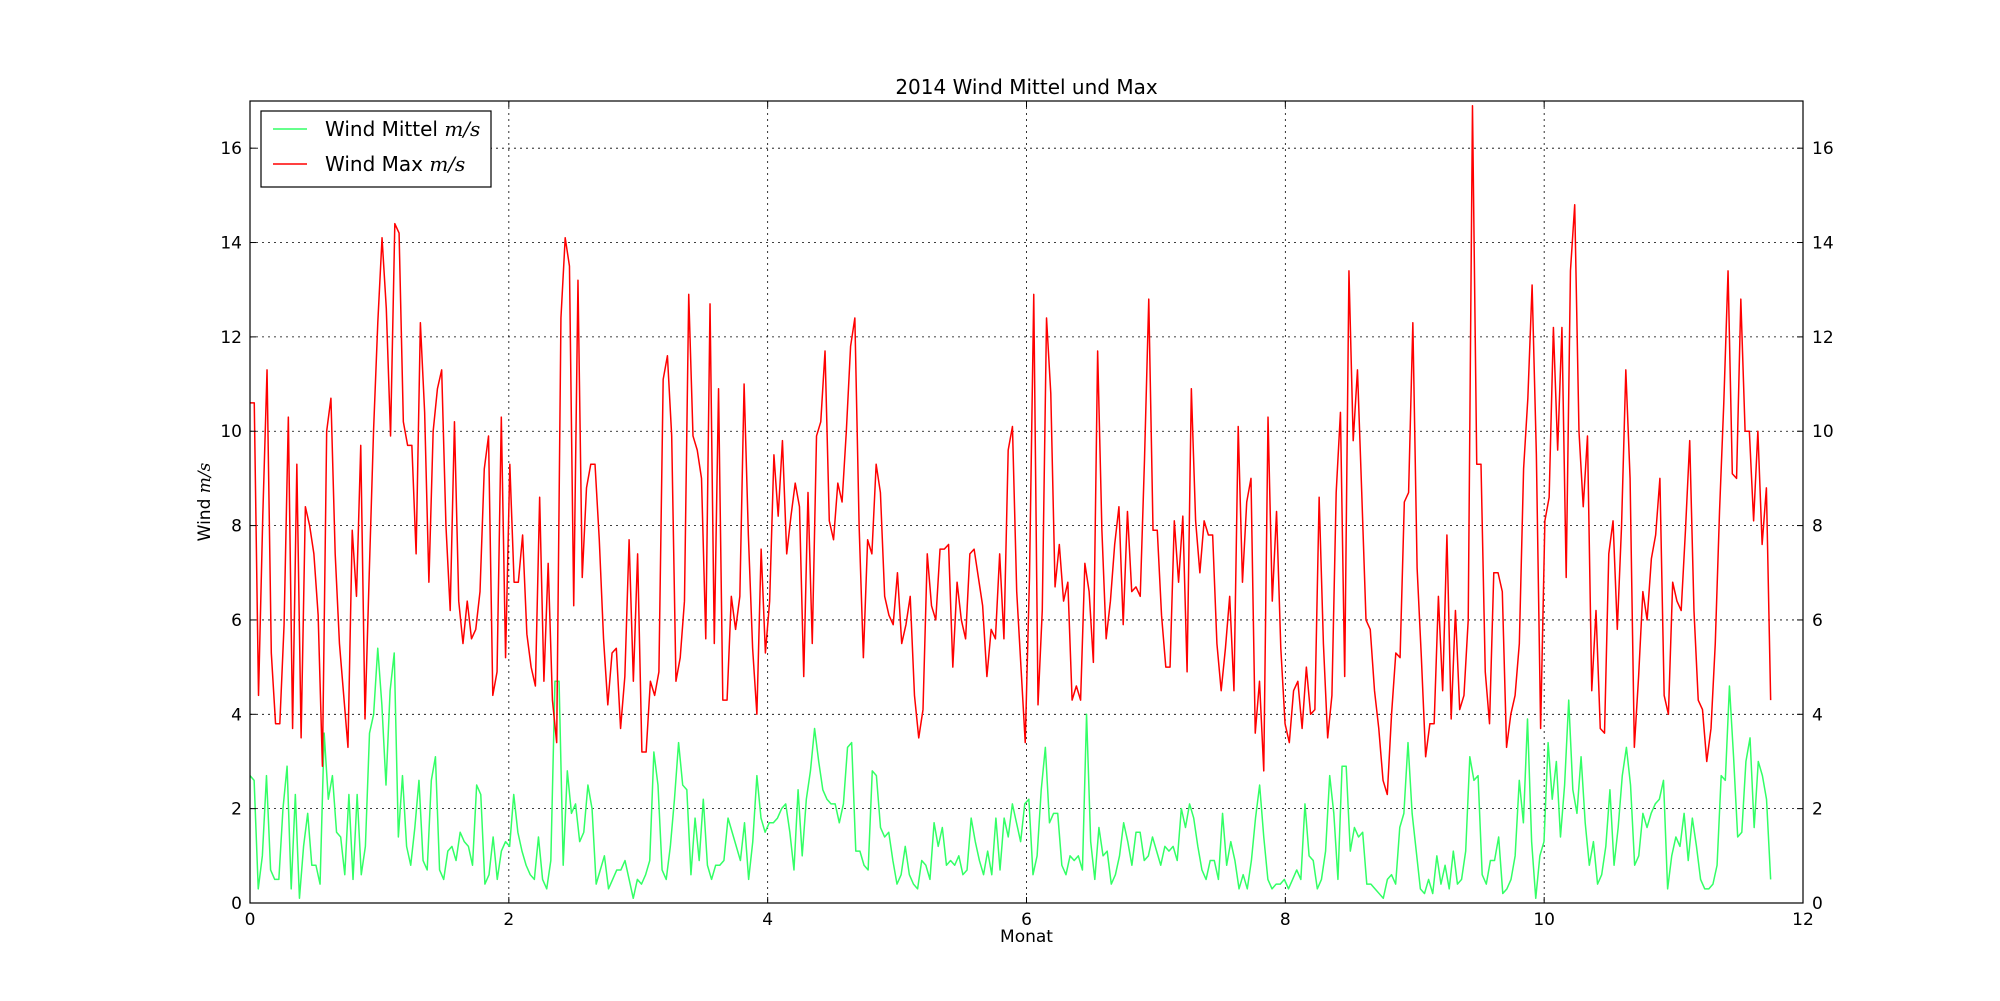 The image size is (2000, 1001). I want to click on y-tick-label-right: 16, so click(1823, 149).